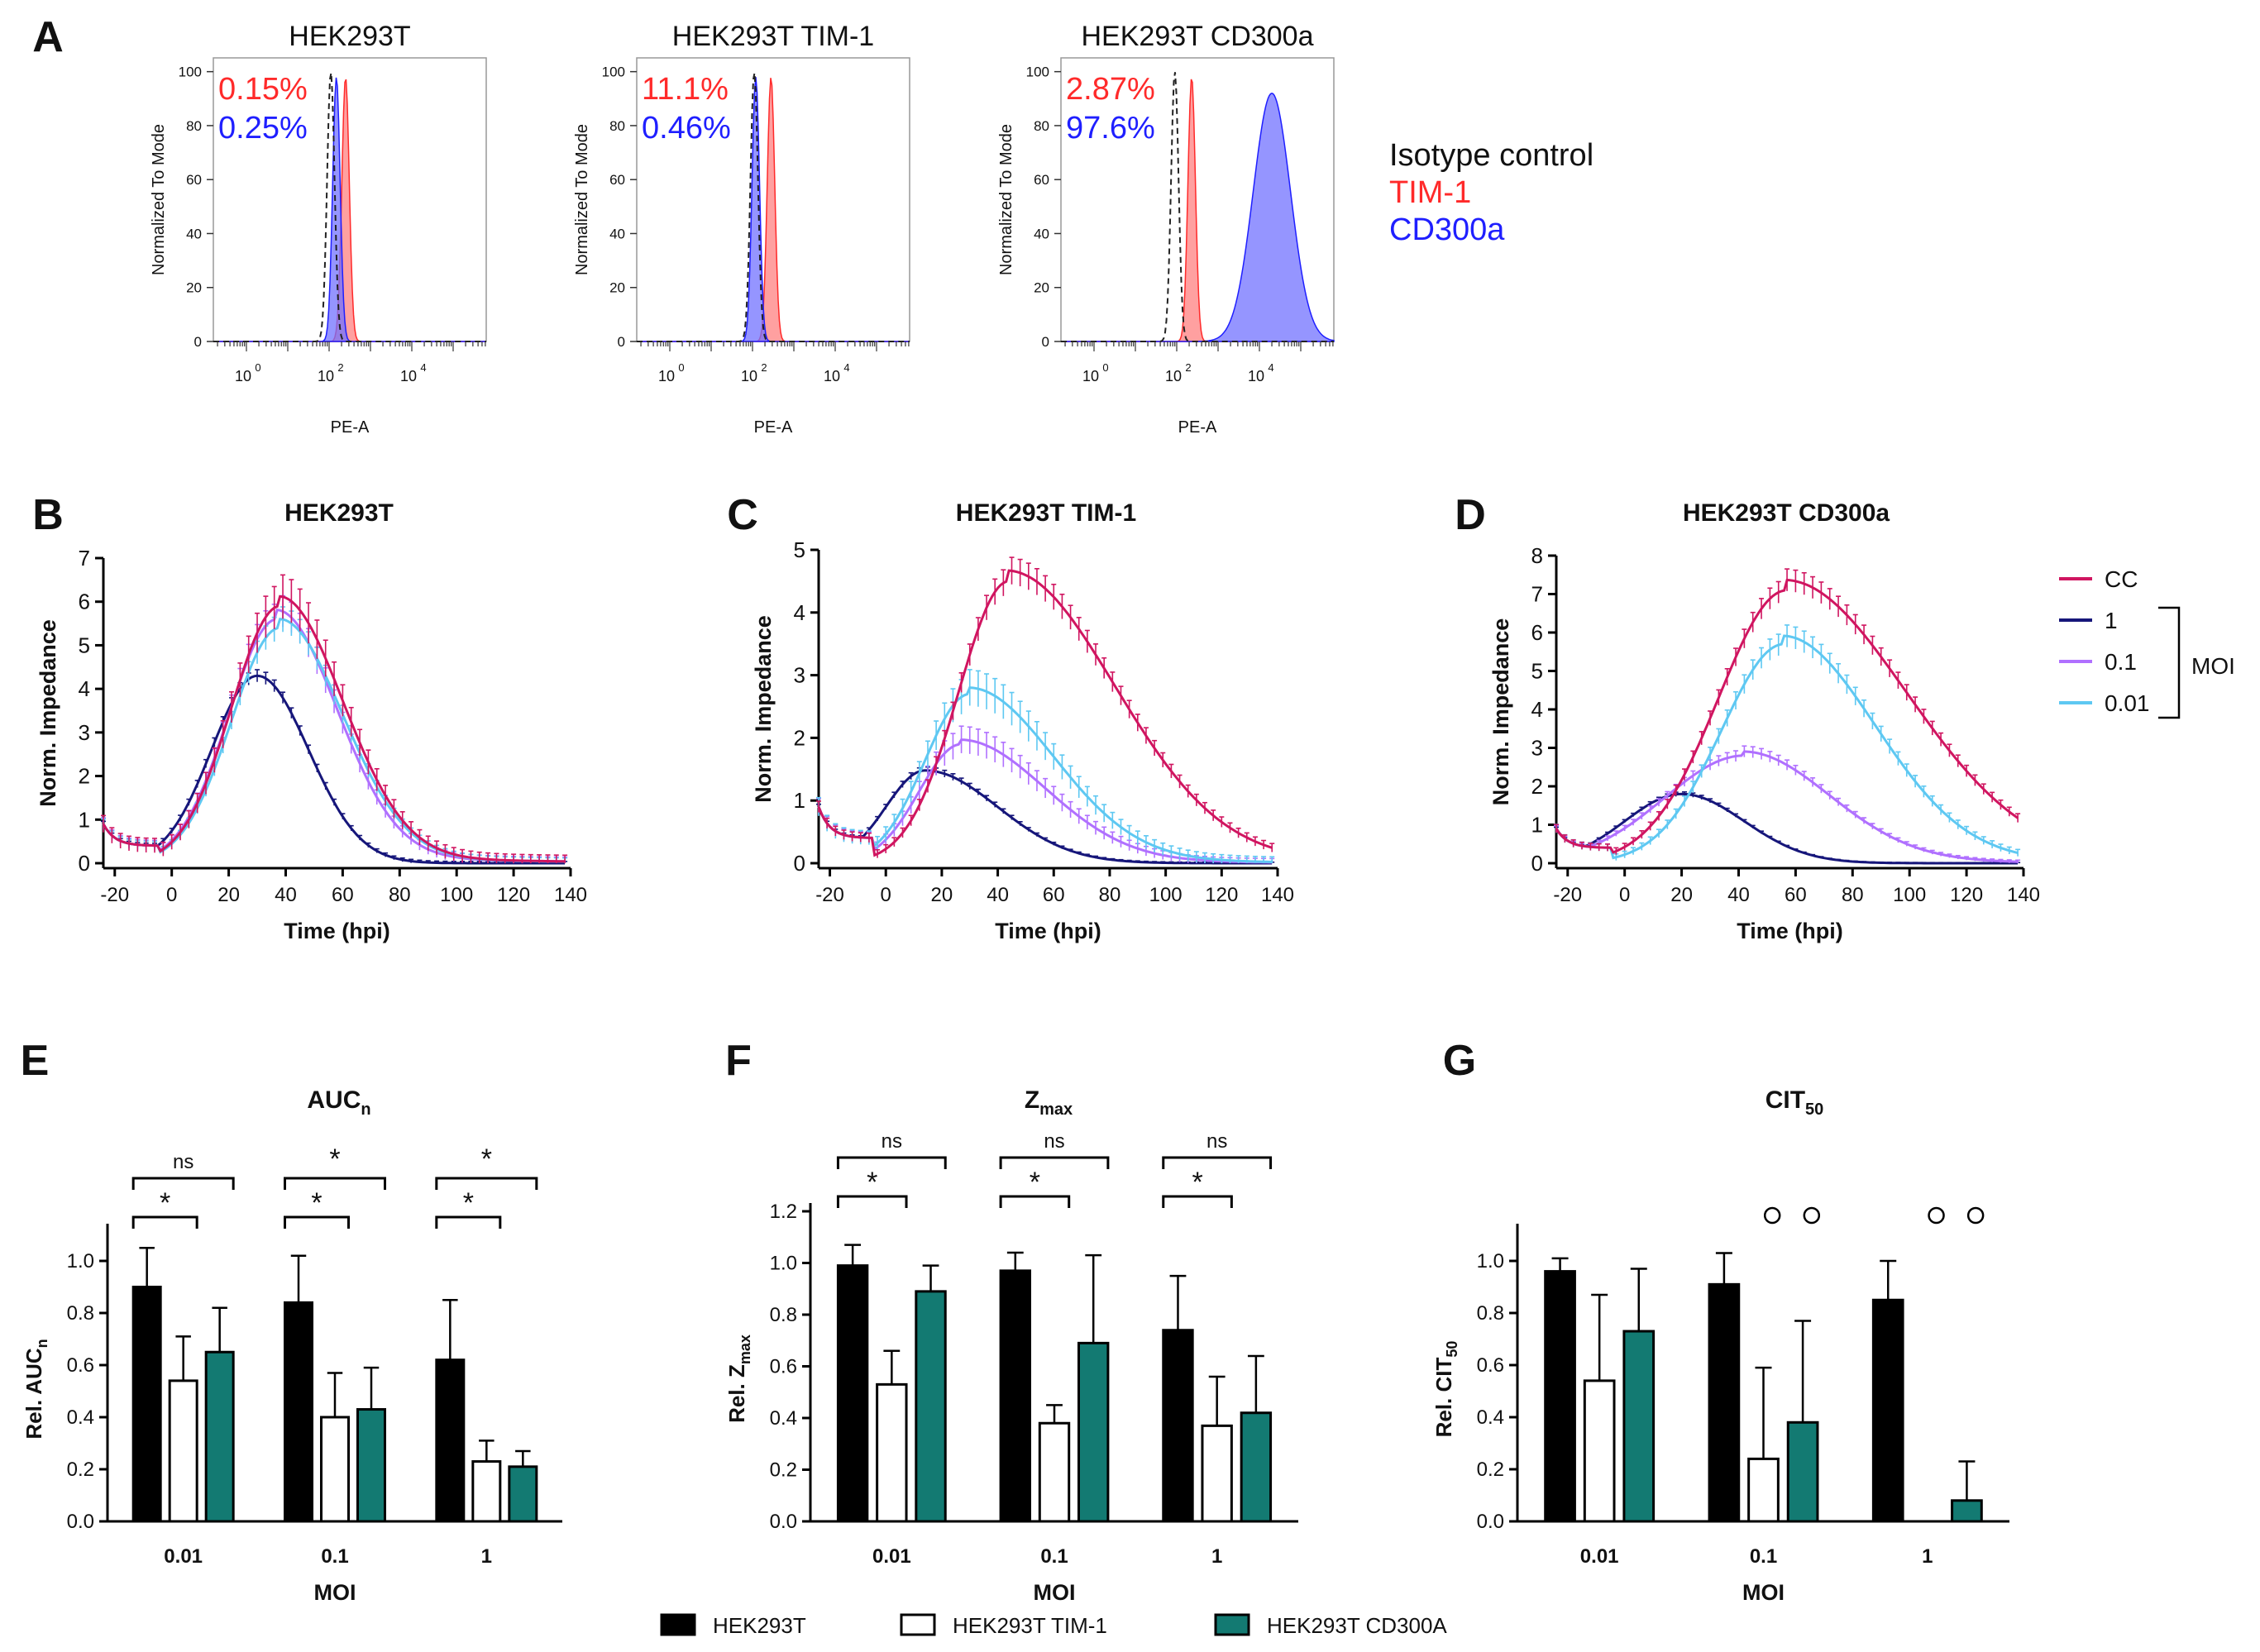 This screenshot has height=1652, width=2260. Describe the element at coordinates (1447, 229) in the screenshot. I see `legend-cd300a: CD300a` at that location.